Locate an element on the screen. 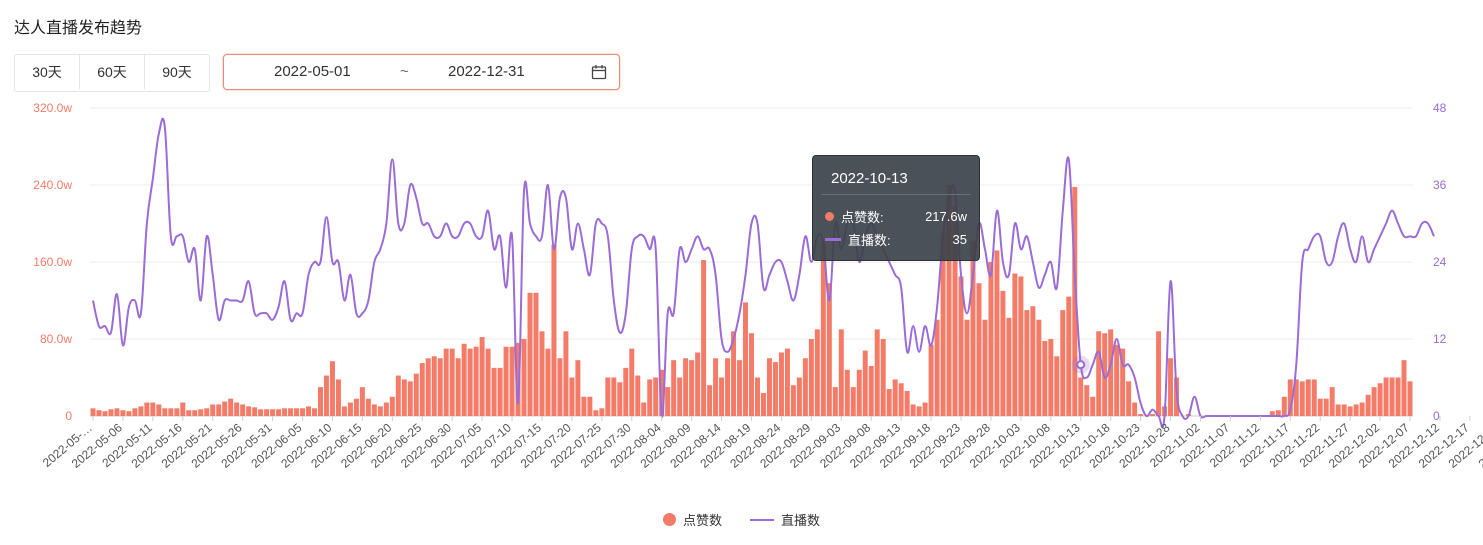  page-title: 达人直播发布趋势 is located at coordinates (78, 28).